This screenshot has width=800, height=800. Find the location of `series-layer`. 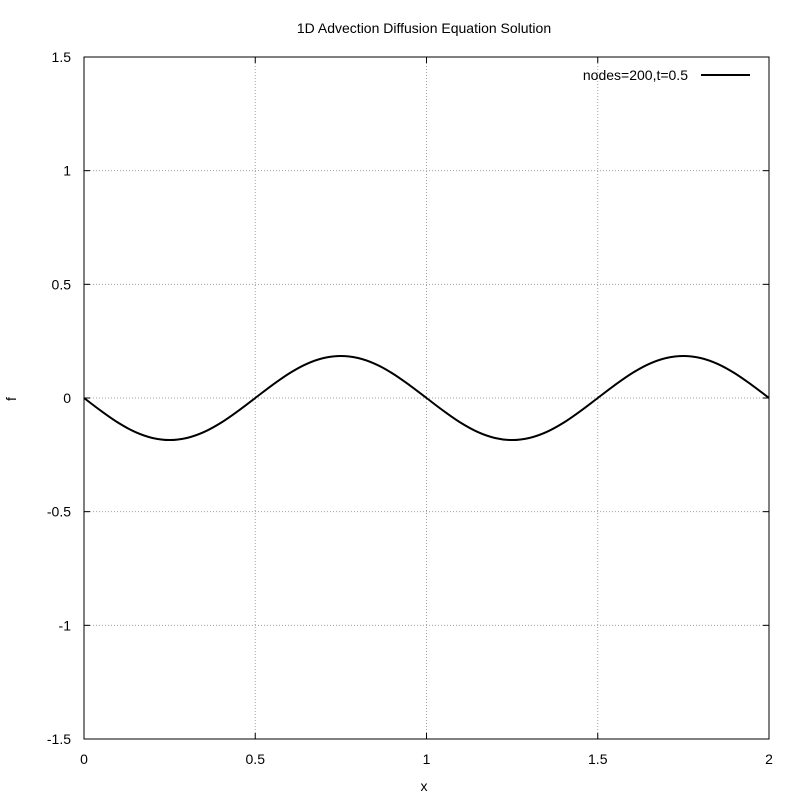

series-layer is located at coordinates (426, 398).